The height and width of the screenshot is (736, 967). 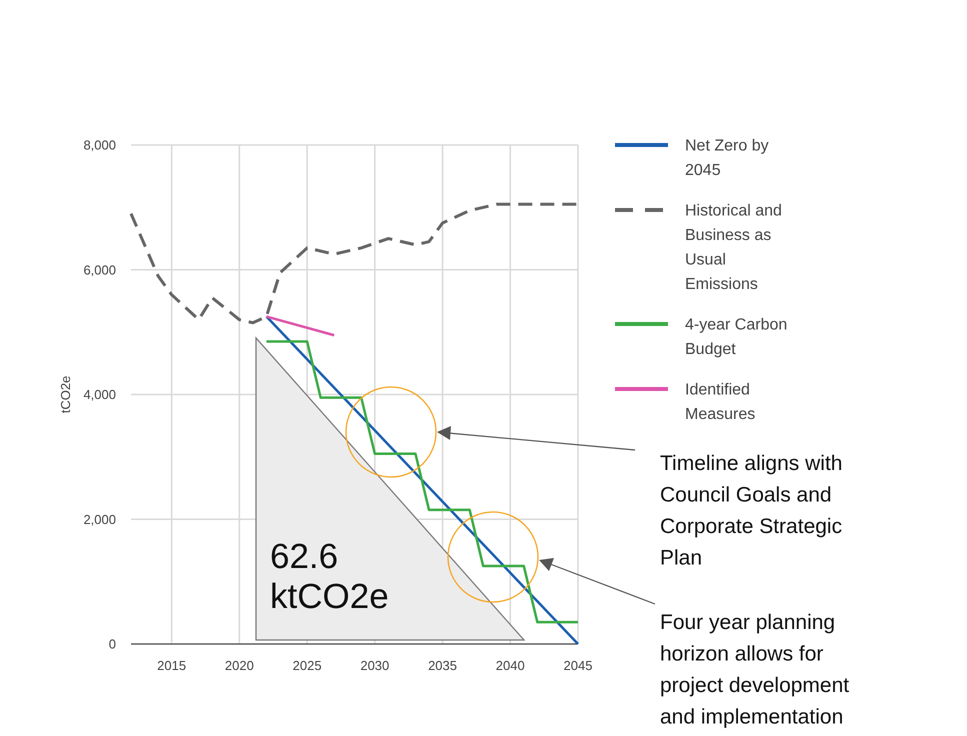 What do you see at coordinates (736, 337) in the screenshot?
I see `legend-label: 4-year Carbon Budget` at bounding box center [736, 337].